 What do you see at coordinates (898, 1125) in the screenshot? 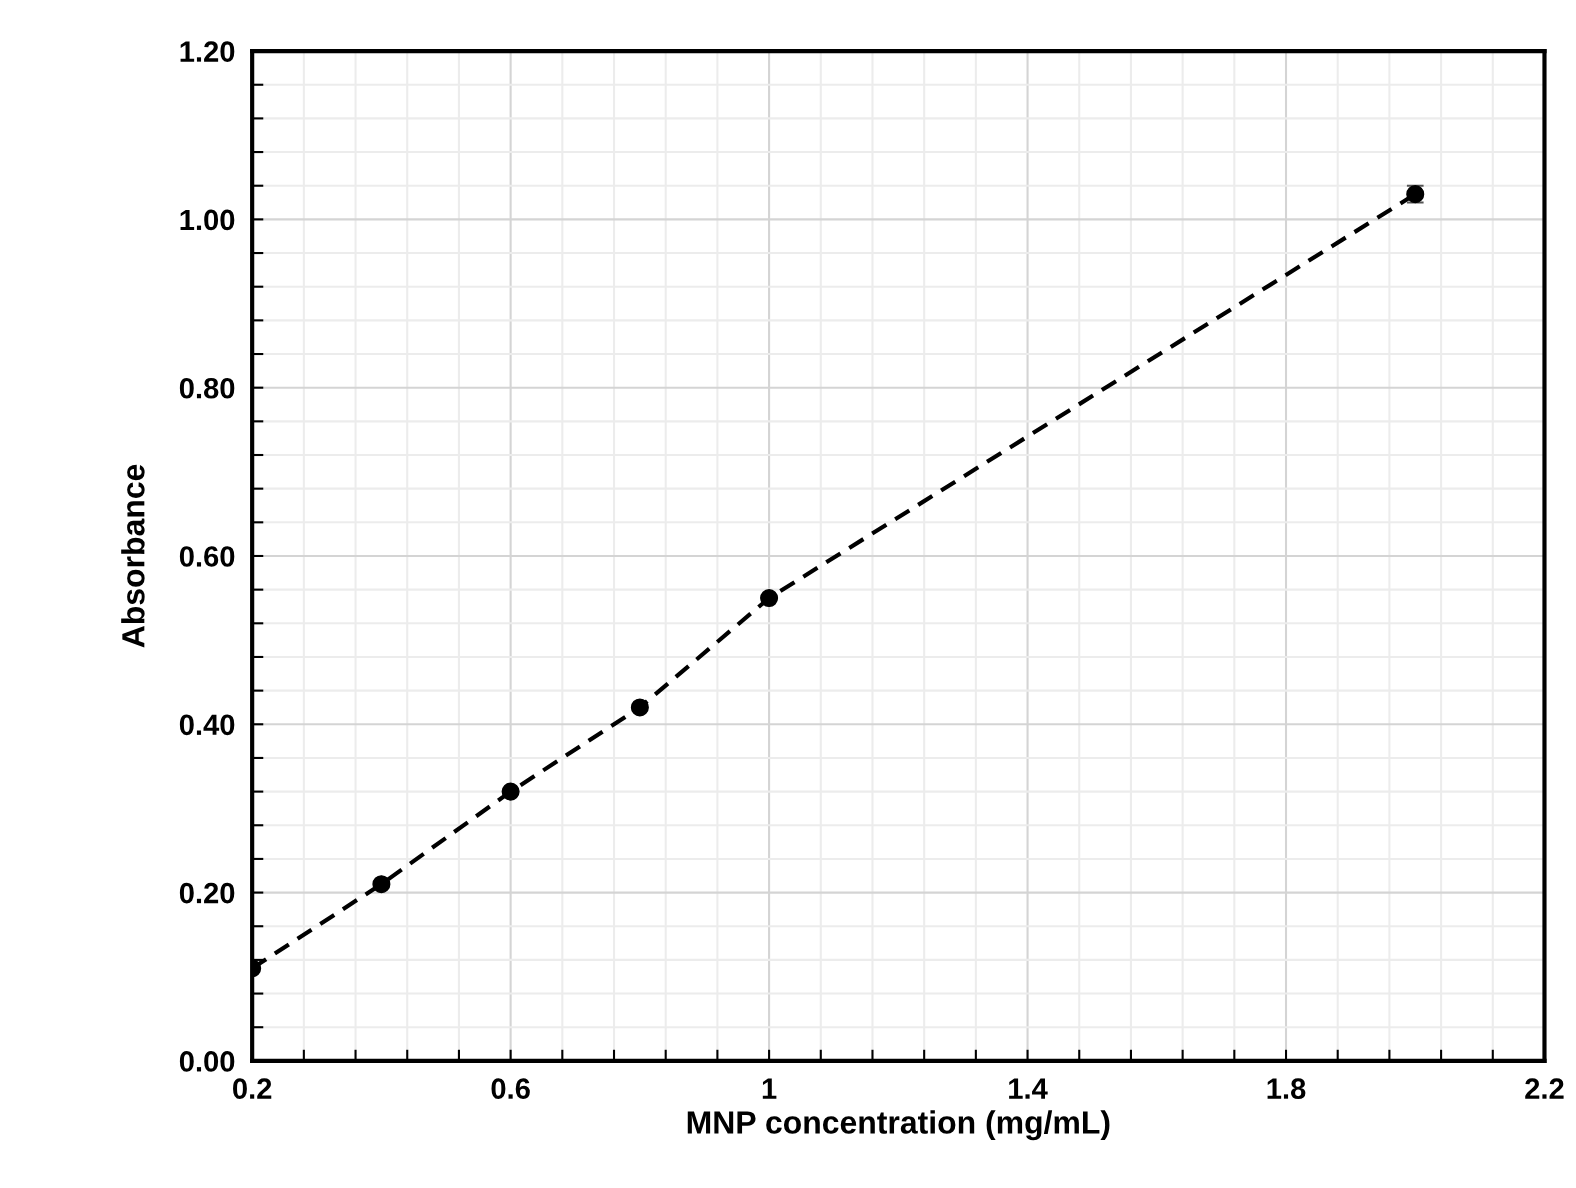
I see `x-axis-title: MNP concentration (mg/mL)` at bounding box center [898, 1125].